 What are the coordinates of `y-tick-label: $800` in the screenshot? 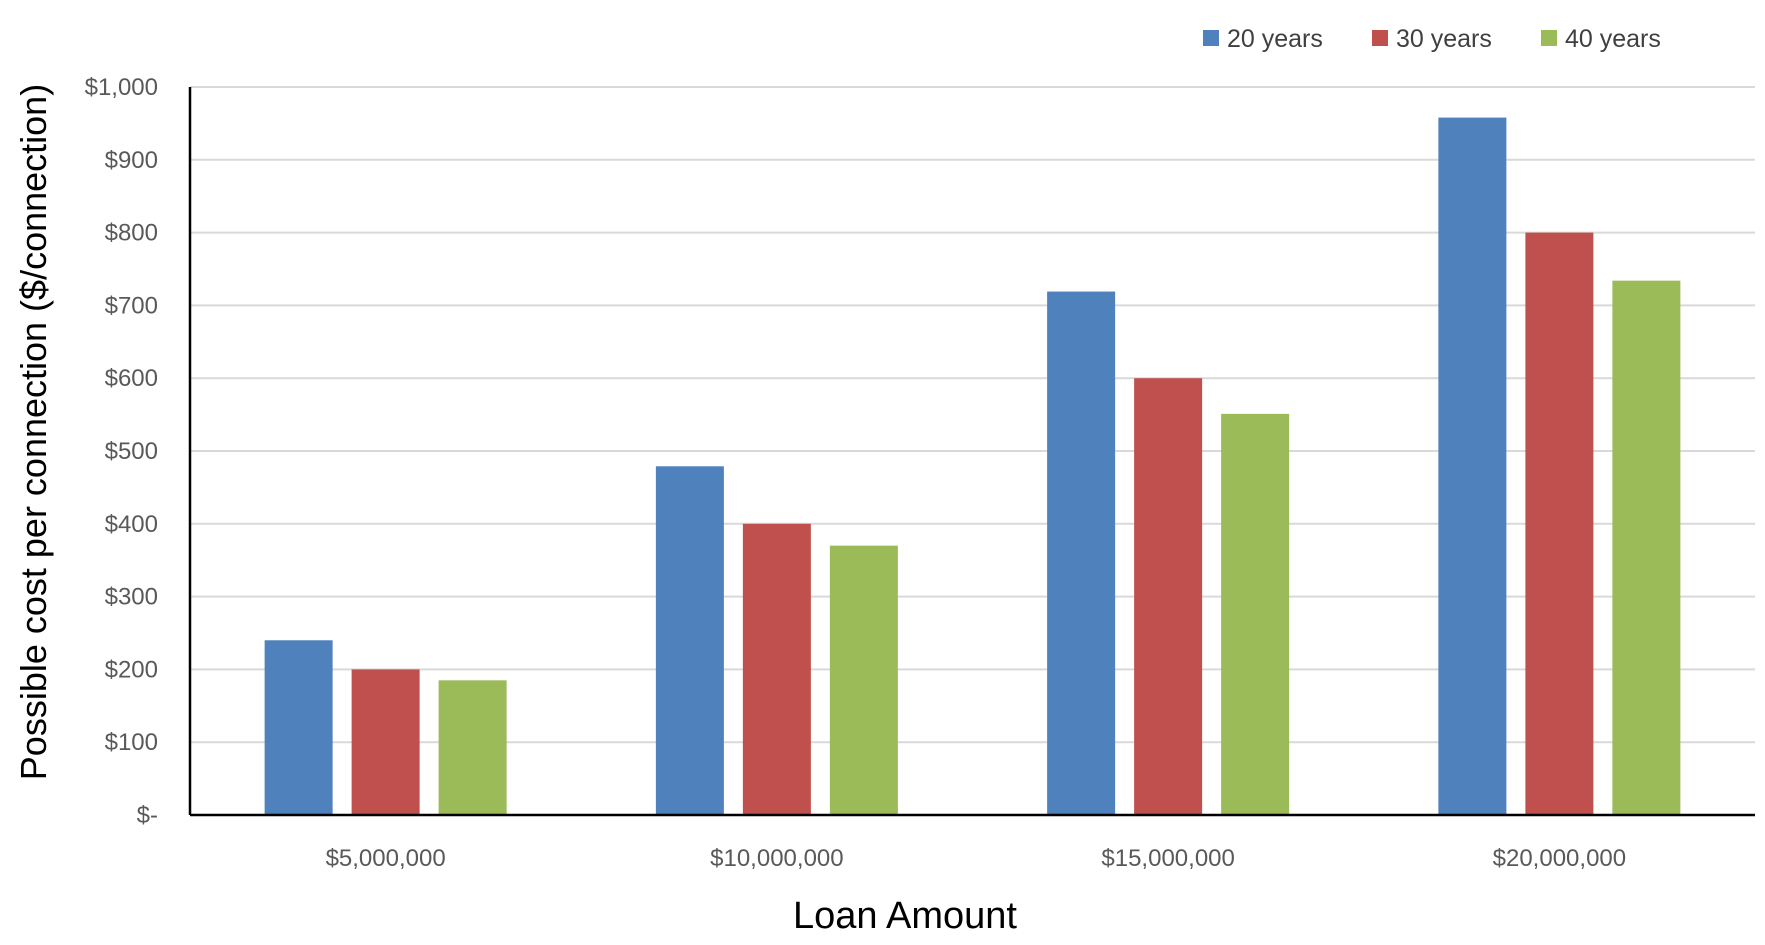 It's located at (131, 233).